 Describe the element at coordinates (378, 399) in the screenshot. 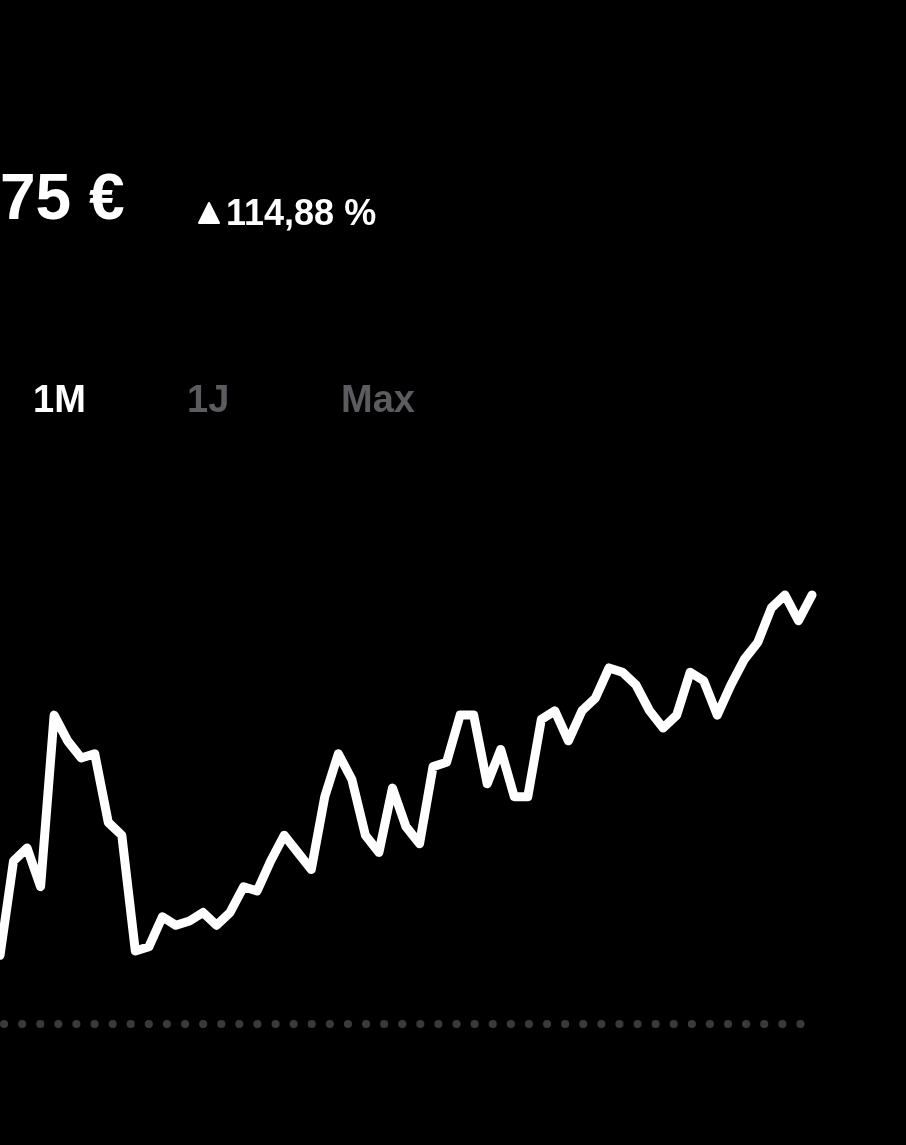

I see `text: Max` at that location.